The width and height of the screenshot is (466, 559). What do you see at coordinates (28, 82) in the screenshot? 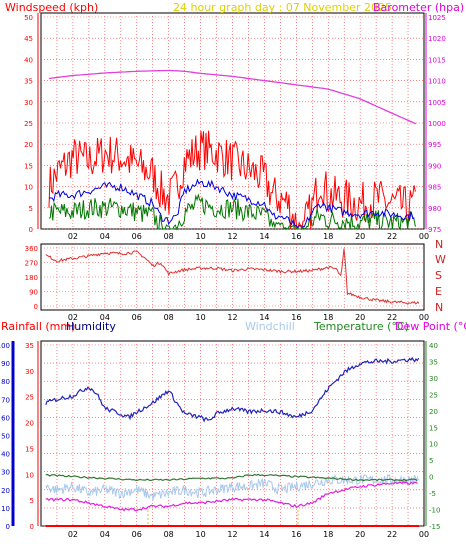
I see `windspeed-tick: 35` at bounding box center [28, 82].